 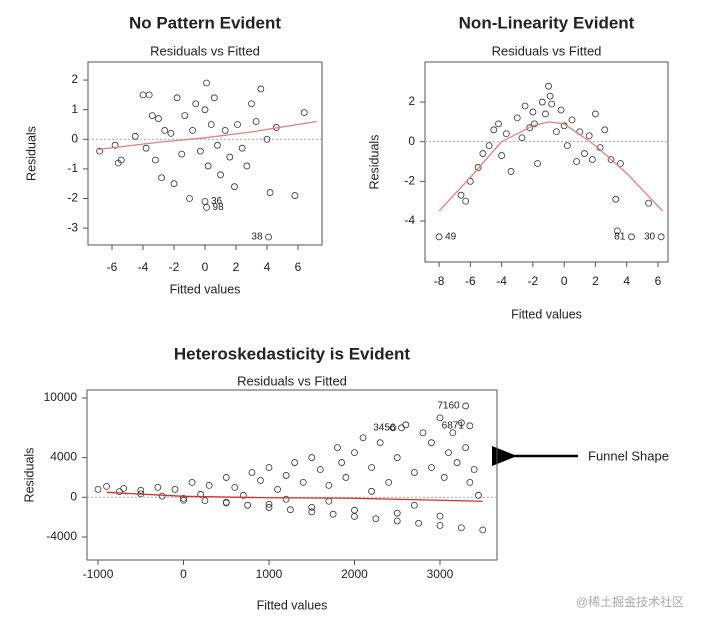 I want to click on point-label: 3456, so click(x=384, y=427).